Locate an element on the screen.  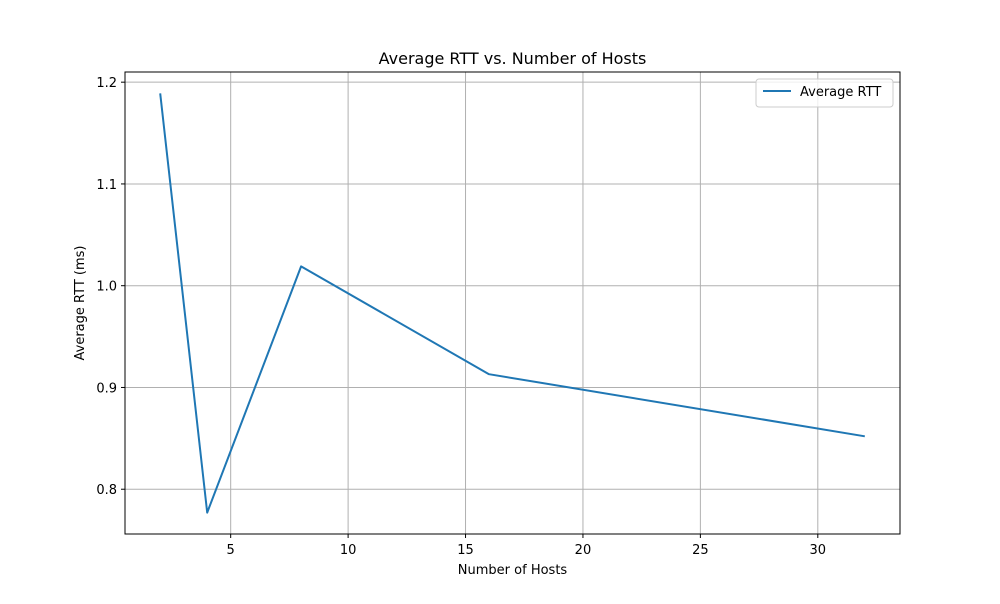
x-tick-label: 10 is located at coordinates (348, 550).